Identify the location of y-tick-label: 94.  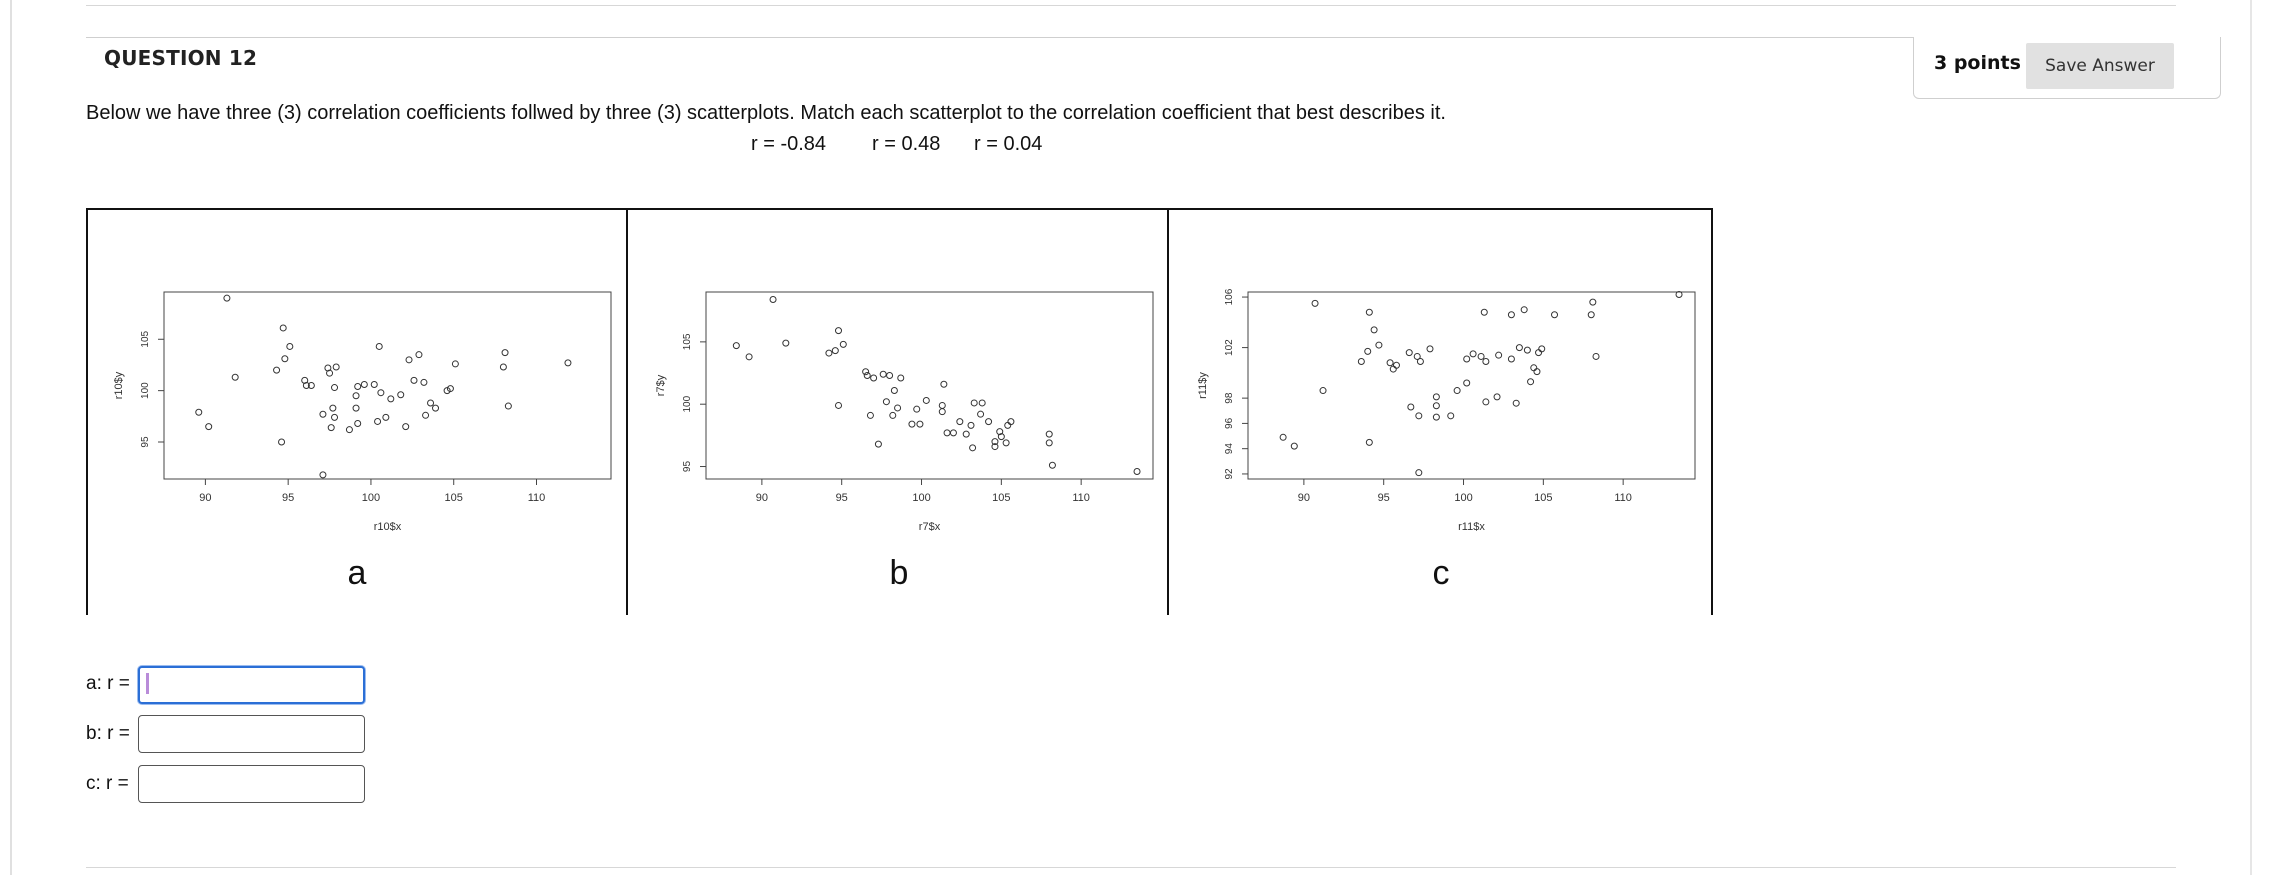
(1229, 449).